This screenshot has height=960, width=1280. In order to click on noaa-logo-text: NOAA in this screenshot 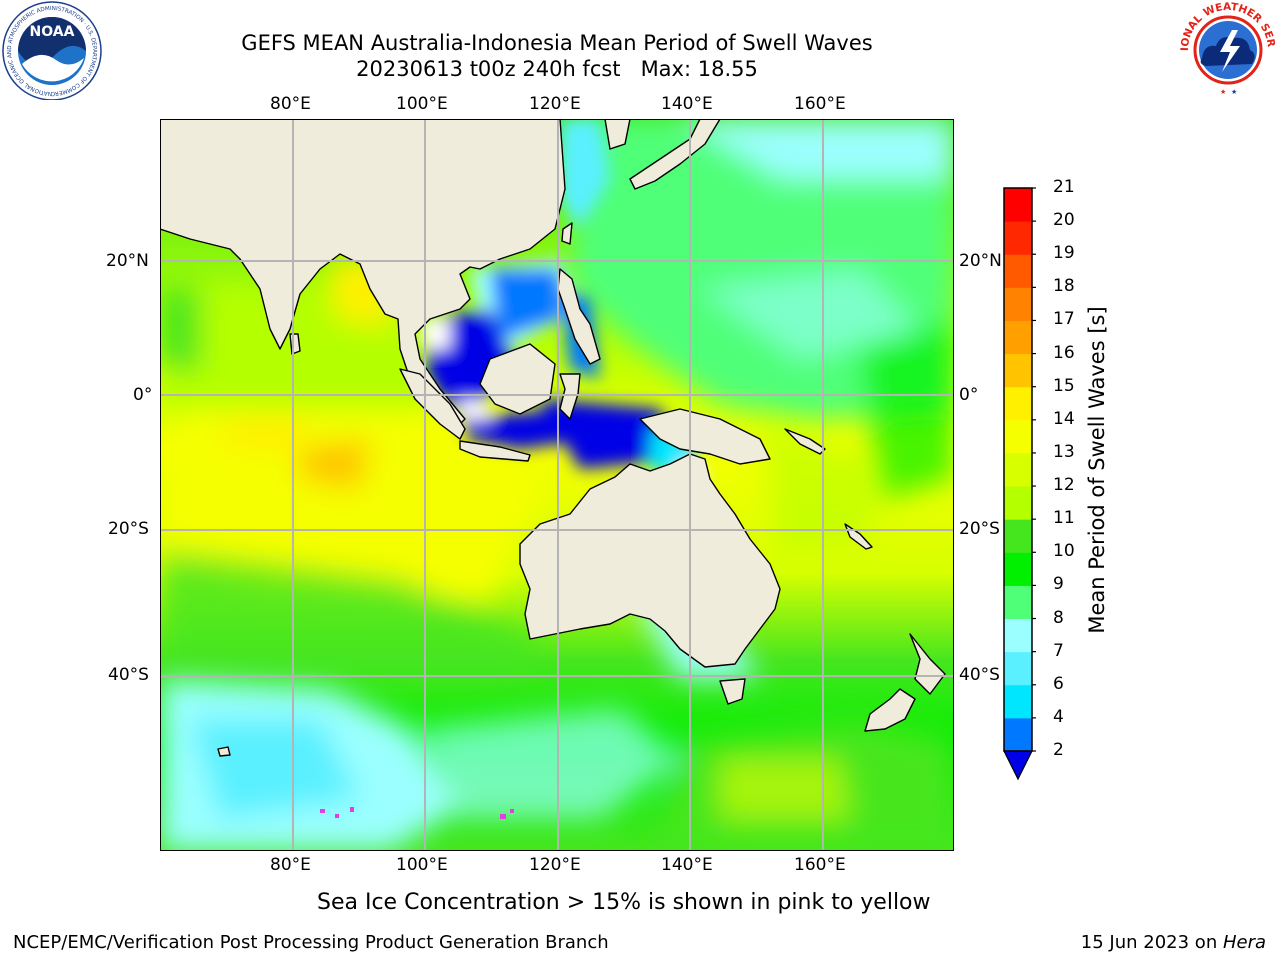, I will do `click(52, 32)`.